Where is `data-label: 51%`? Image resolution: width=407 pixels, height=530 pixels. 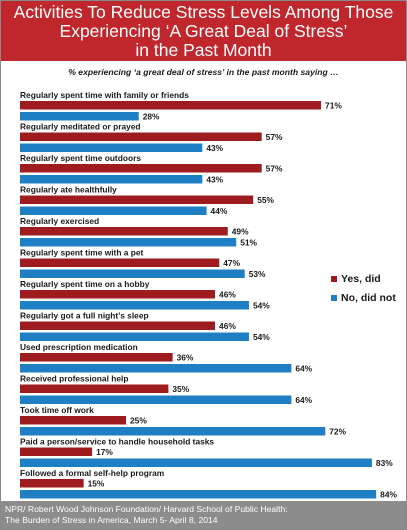
data-label: 51% is located at coordinates (248, 243).